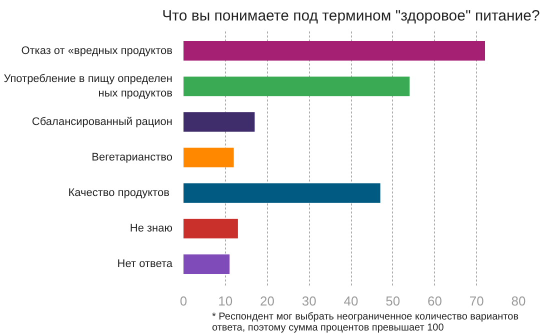 This screenshot has width=553, height=334. Describe the element at coordinates (102, 122) in the screenshot. I see `y-tick-label: Сбалансированный рацион` at that location.